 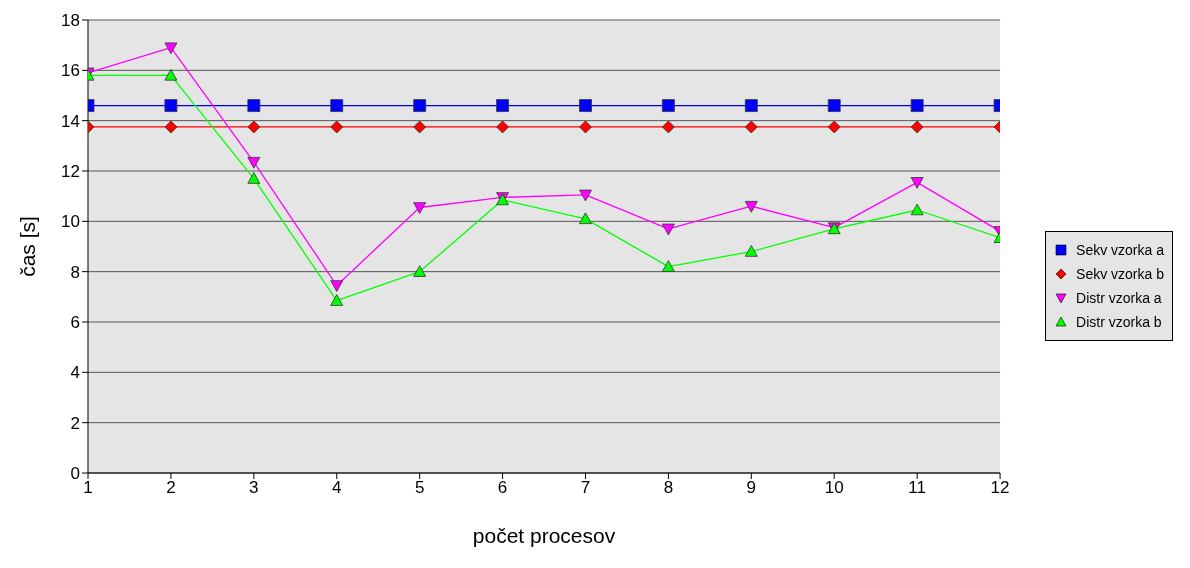 I want to click on y-tick-label: 18, so click(x=70, y=21).